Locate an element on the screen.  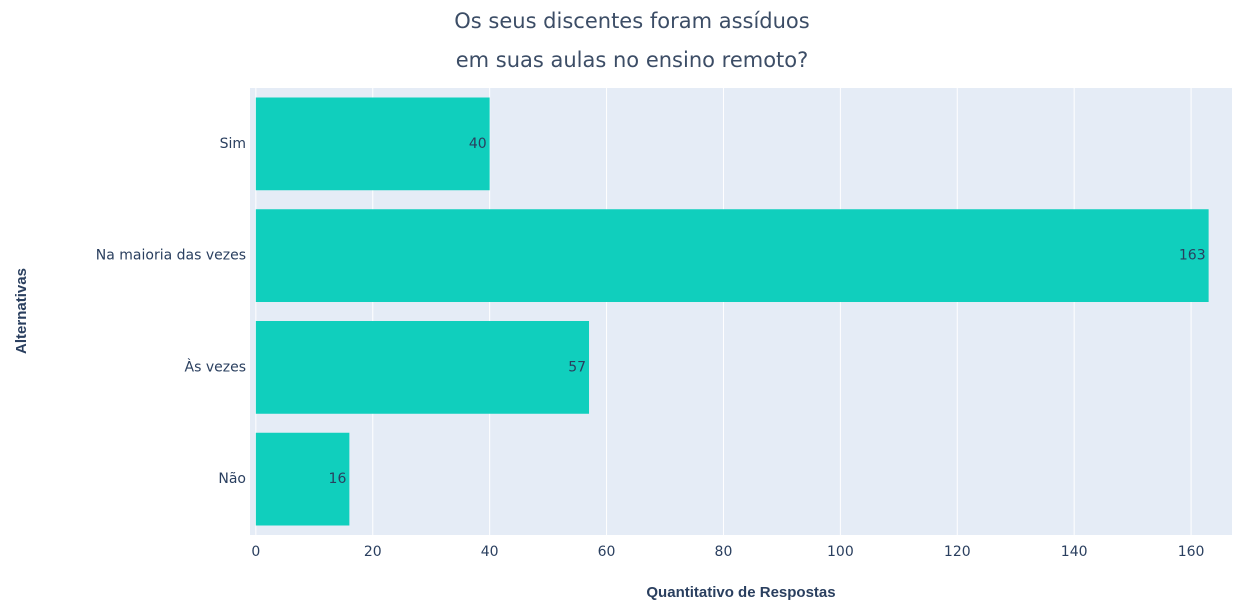
data-label: 57 is located at coordinates (577, 367).